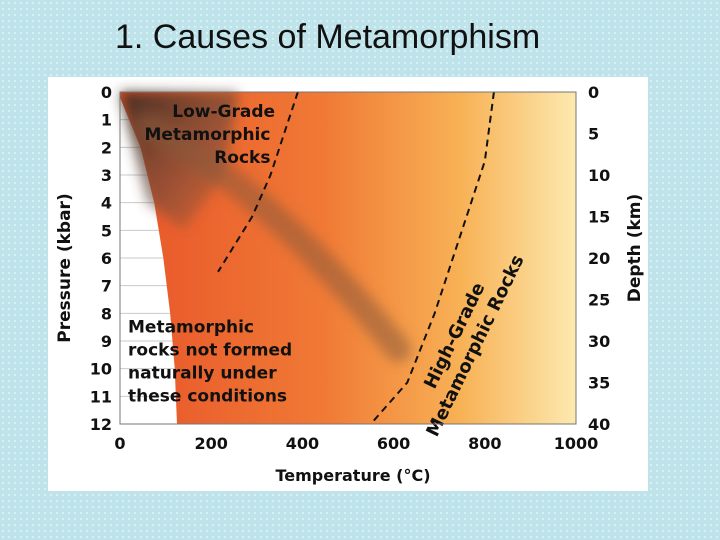 The image size is (720, 540). What do you see at coordinates (106, 341) in the screenshot?
I see `y-tick-label: 9` at bounding box center [106, 341].